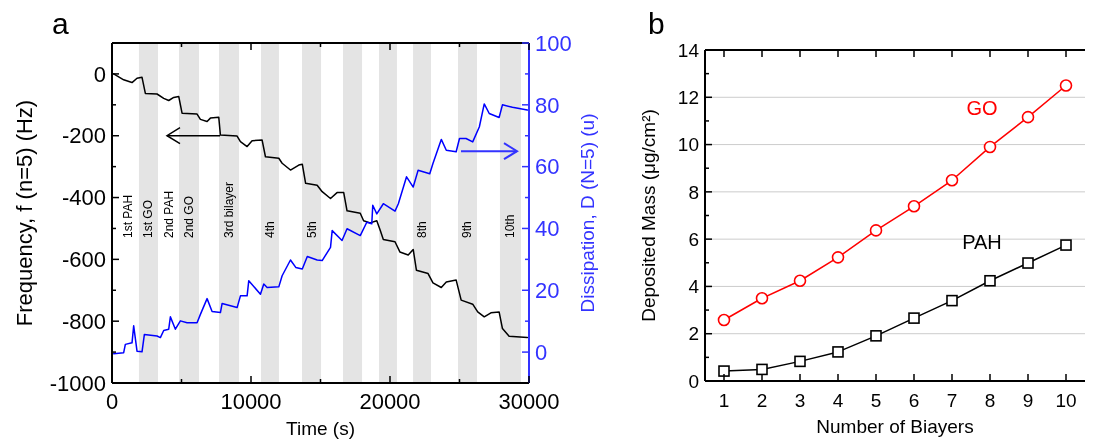 The height and width of the screenshot is (442, 1107). What do you see at coordinates (694, 287) in the screenshot?
I see `y-tick-label: 4` at bounding box center [694, 287].